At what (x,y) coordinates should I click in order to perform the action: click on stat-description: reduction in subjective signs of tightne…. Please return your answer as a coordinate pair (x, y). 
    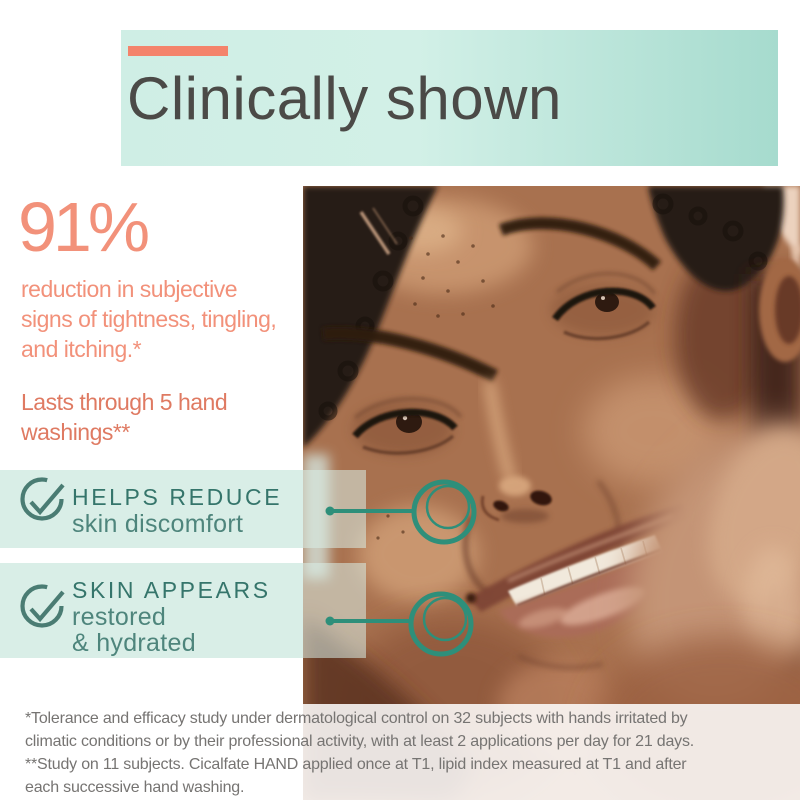
    Looking at the image, I should click on (149, 319).